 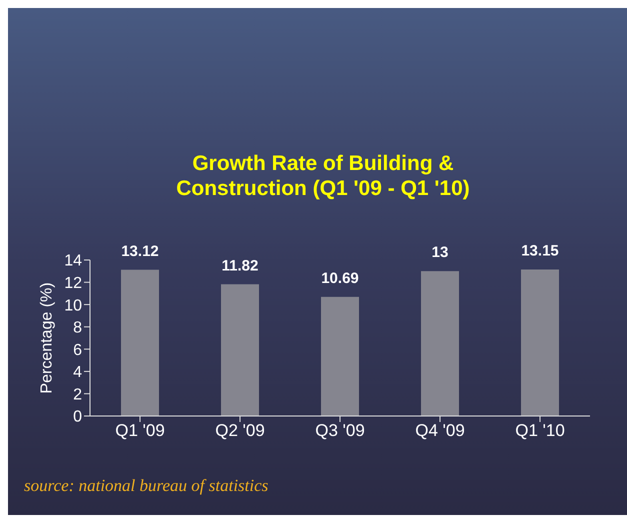 What do you see at coordinates (340, 278) in the screenshot?
I see `data-label: 10.69` at bounding box center [340, 278].